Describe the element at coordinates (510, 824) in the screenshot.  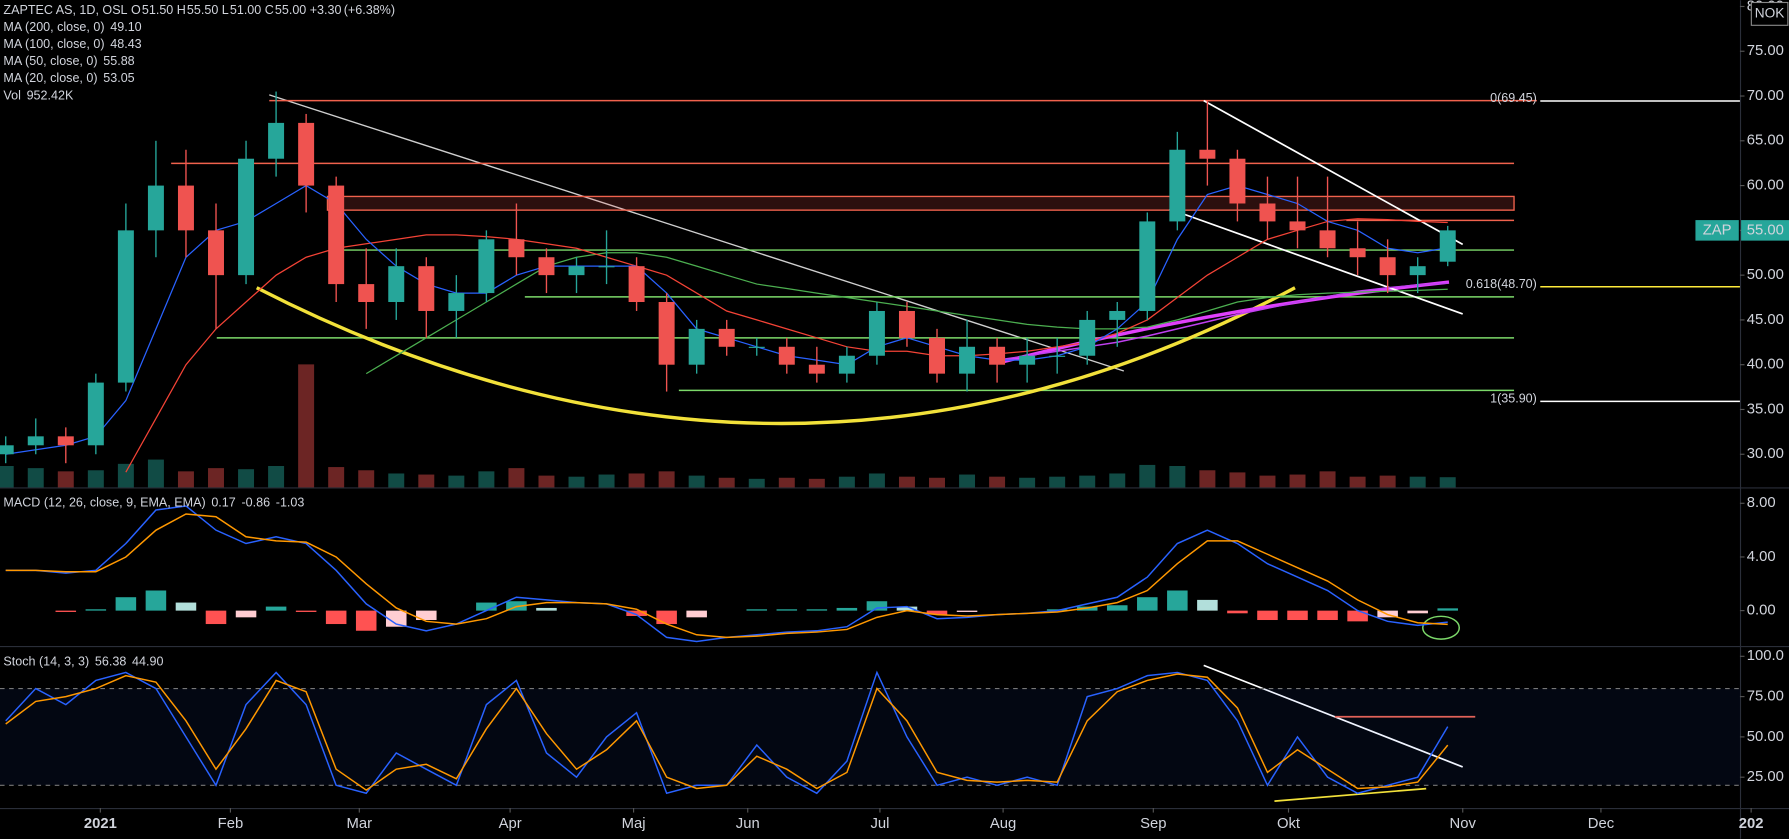
I see `x-tick-label: Apr` at that location.